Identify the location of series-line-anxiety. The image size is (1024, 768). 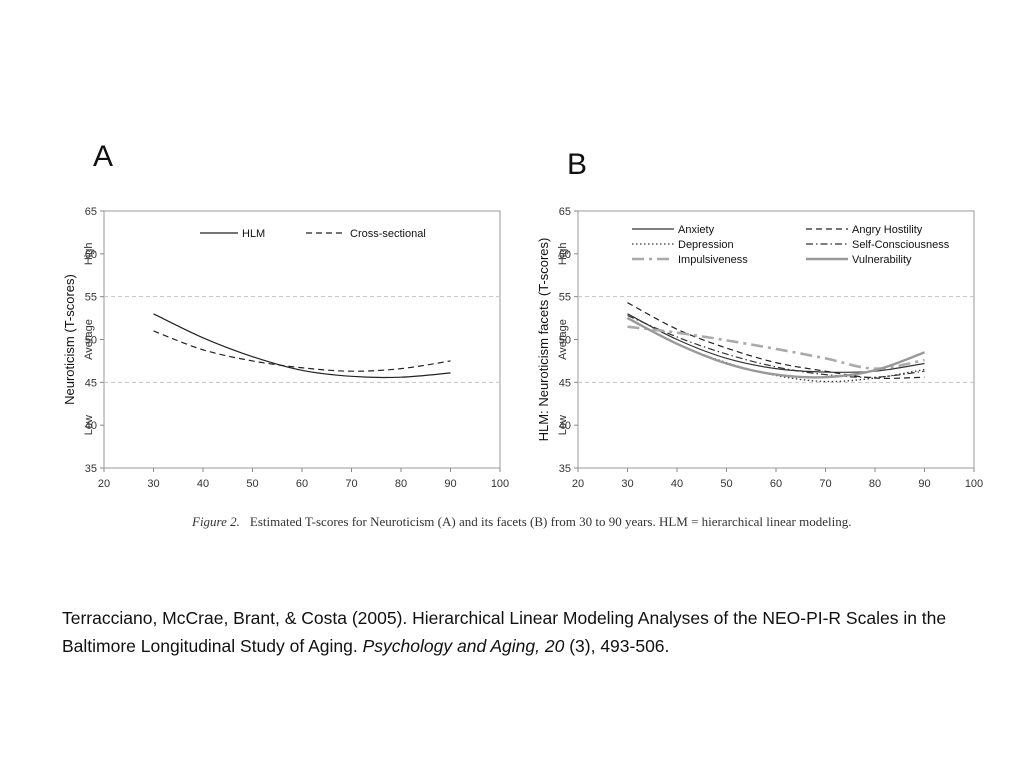
(776, 343).